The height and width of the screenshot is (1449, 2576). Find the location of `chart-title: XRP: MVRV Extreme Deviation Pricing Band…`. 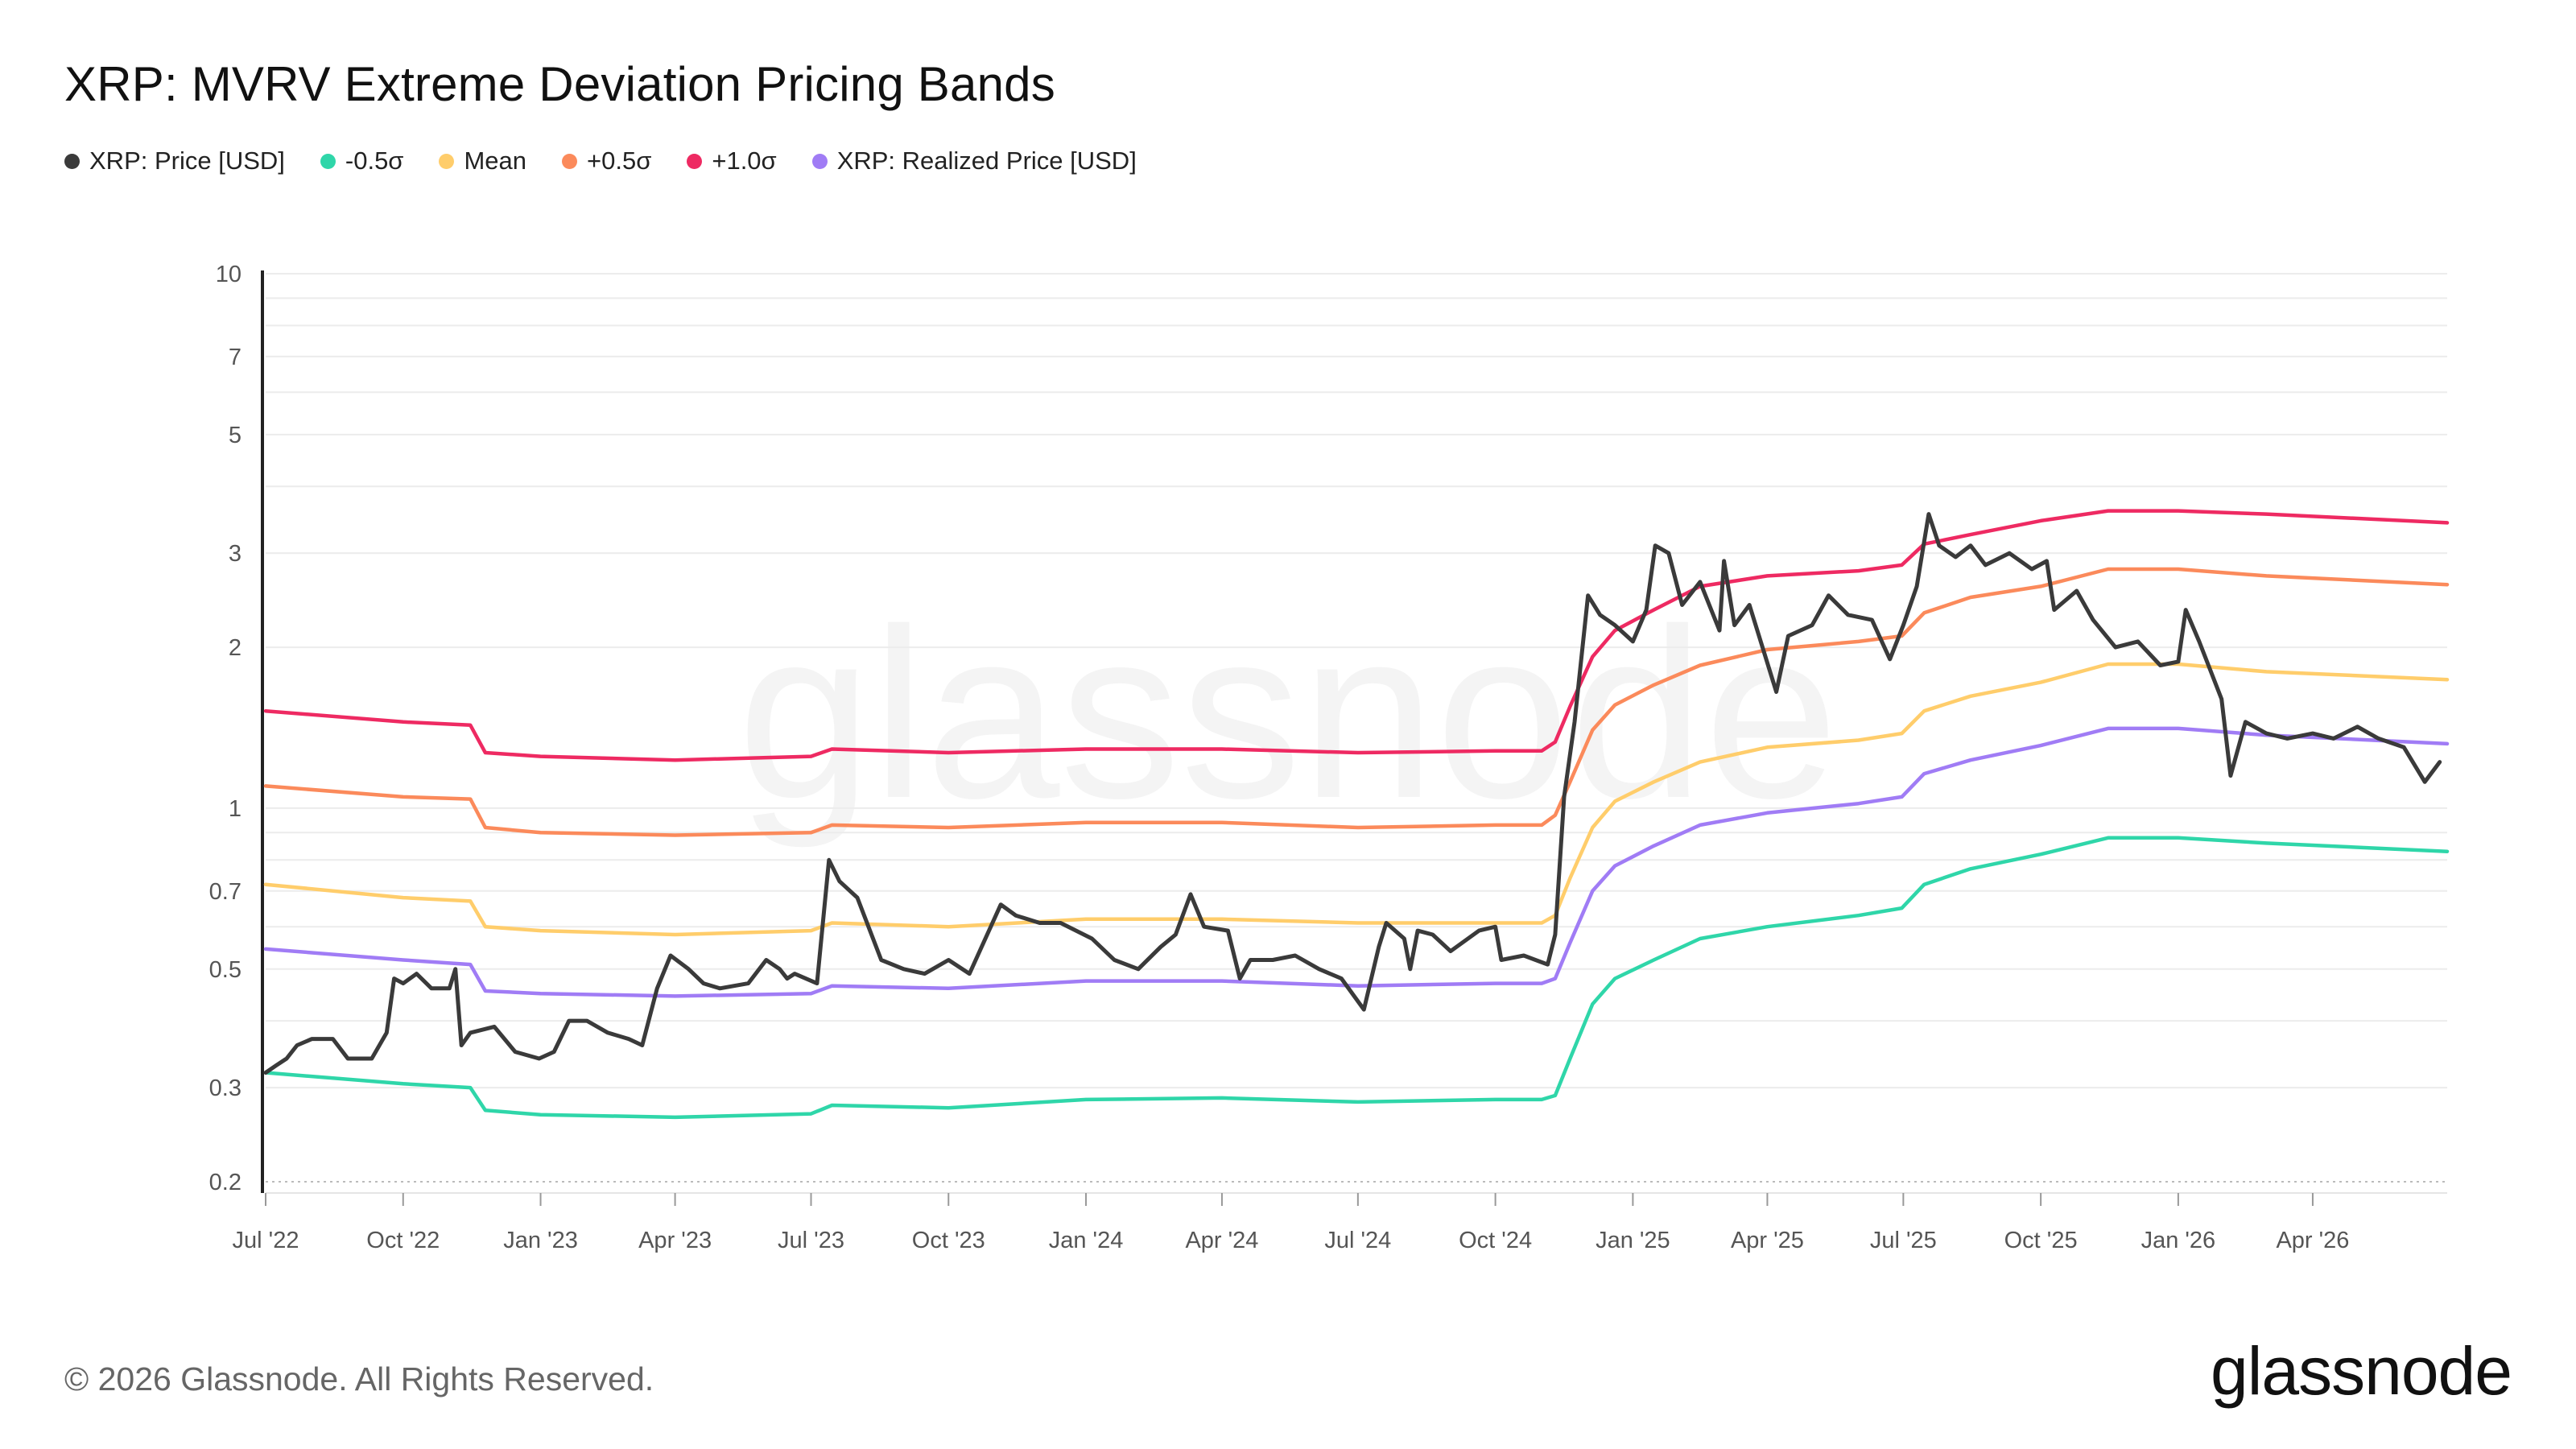

chart-title: XRP: MVRV Extreme Deviation Pricing Band… is located at coordinates (559, 84).